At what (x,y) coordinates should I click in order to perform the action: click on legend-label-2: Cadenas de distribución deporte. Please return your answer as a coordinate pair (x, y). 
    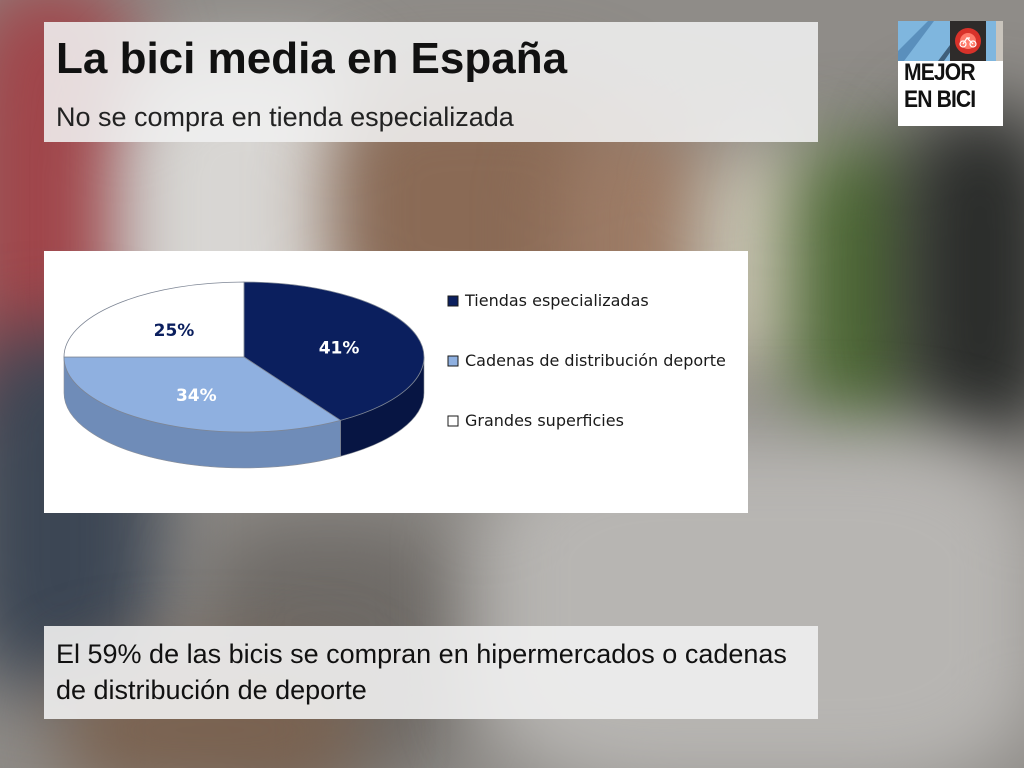
    Looking at the image, I should click on (595, 360).